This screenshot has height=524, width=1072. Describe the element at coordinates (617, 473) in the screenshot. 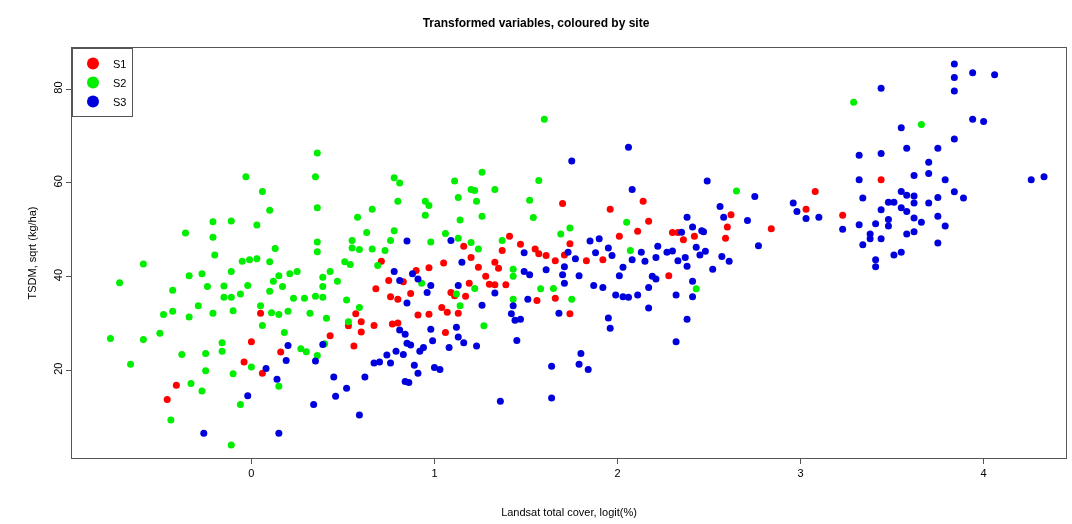

I see `x-tick-label: 2` at that location.